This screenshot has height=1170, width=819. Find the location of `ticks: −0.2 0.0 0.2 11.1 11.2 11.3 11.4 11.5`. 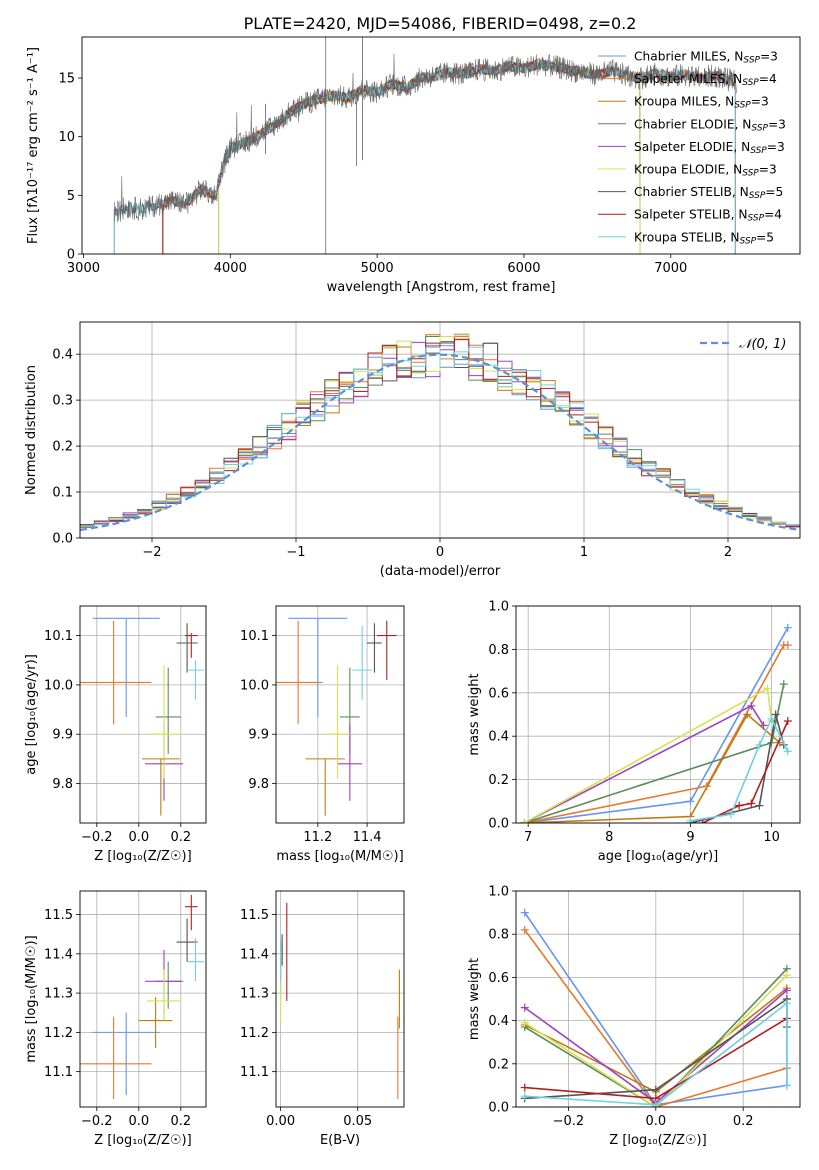

ticks: −0.2 0.0 0.2 11.1 11.2 11.3 11.4 11.5 is located at coordinates (117, 1018).